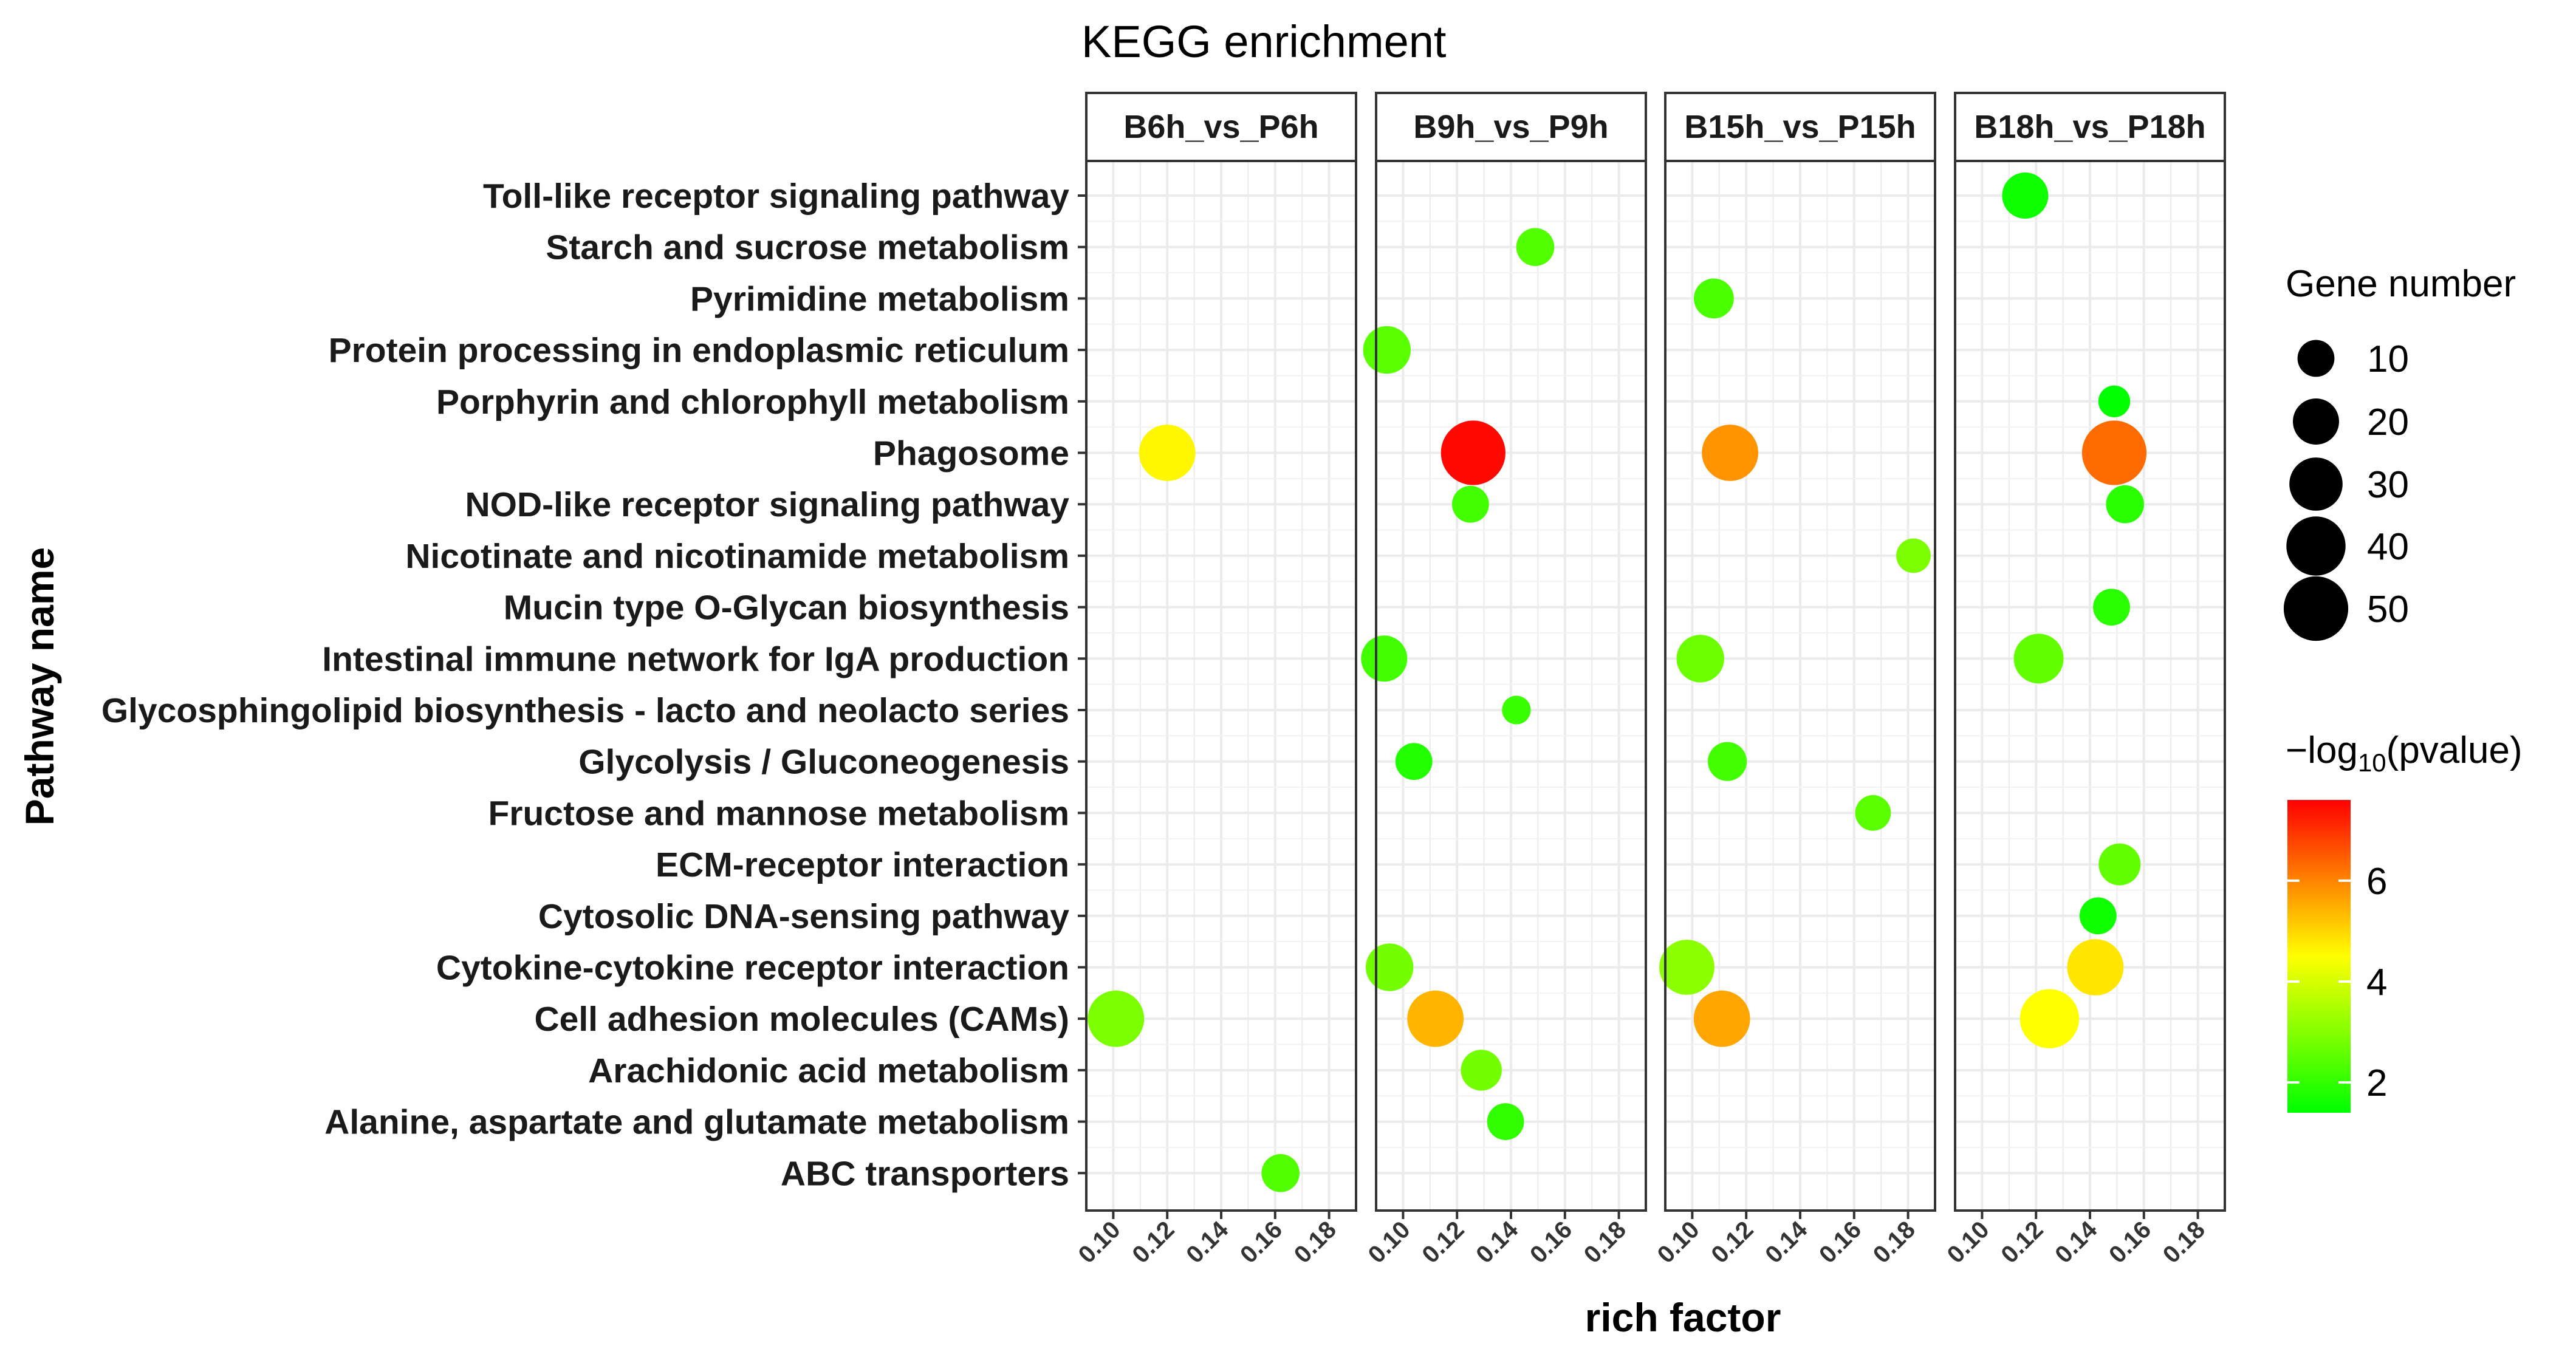 The width and height of the screenshot is (2576, 1363). What do you see at coordinates (2038, 659) in the screenshot?
I see `point-B18h_vs_P18h-intestinal-immune-network-for-iga-production` at bounding box center [2038, 659].